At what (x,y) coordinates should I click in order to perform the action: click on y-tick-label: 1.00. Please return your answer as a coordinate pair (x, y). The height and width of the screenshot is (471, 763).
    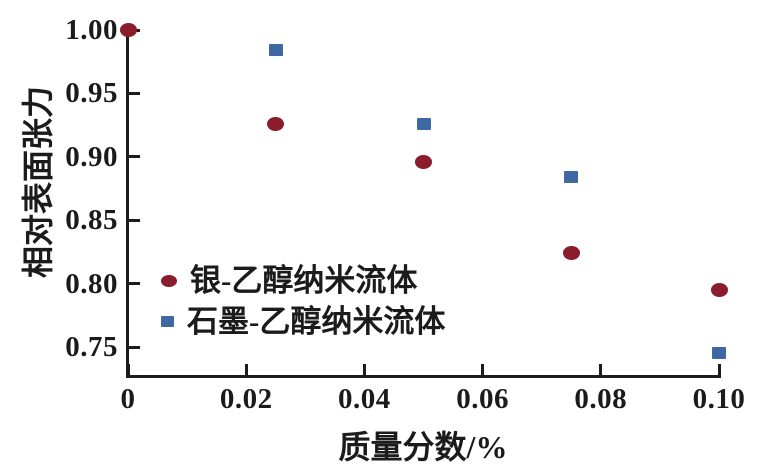
    Looking at the image, I should click on (91, 30).